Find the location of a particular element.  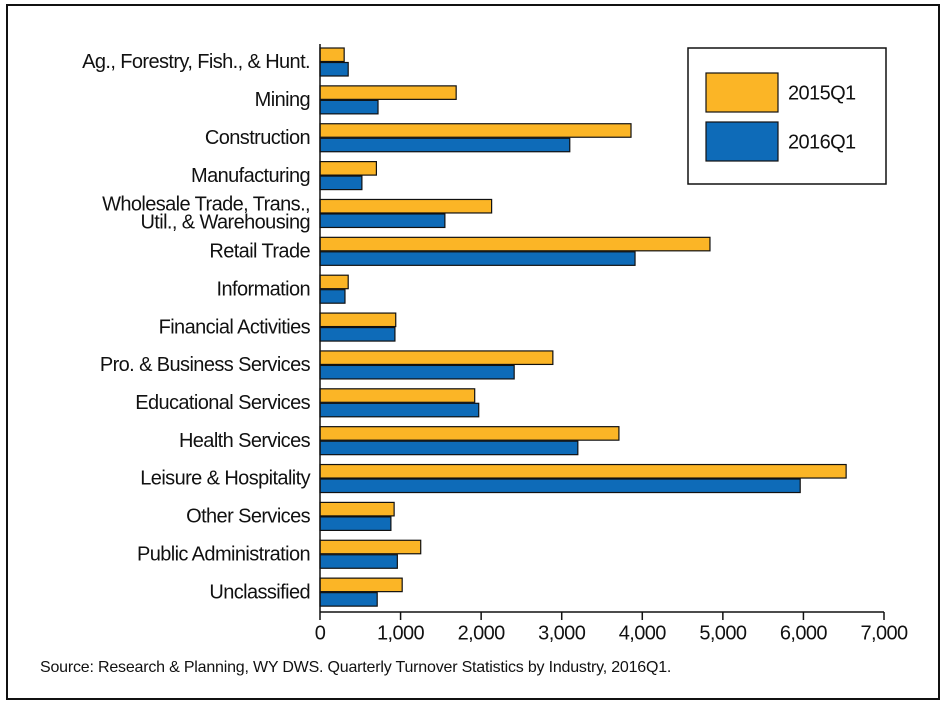

x-tick-label: 5,000 is located at coordinates (723, 633).